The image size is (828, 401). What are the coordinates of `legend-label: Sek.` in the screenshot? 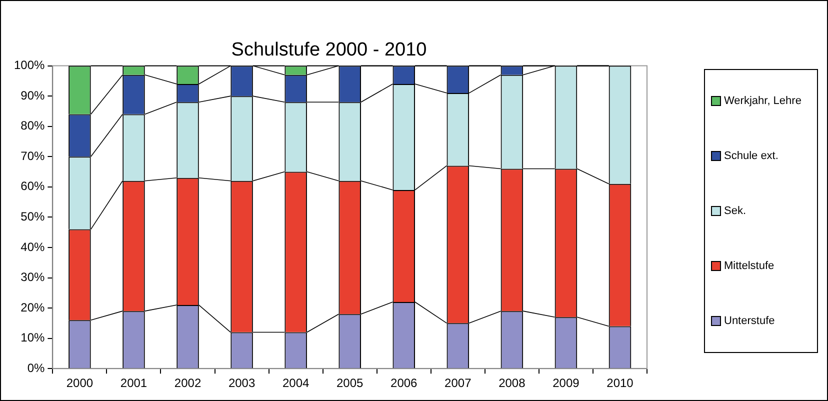 It's located at (735, 210).